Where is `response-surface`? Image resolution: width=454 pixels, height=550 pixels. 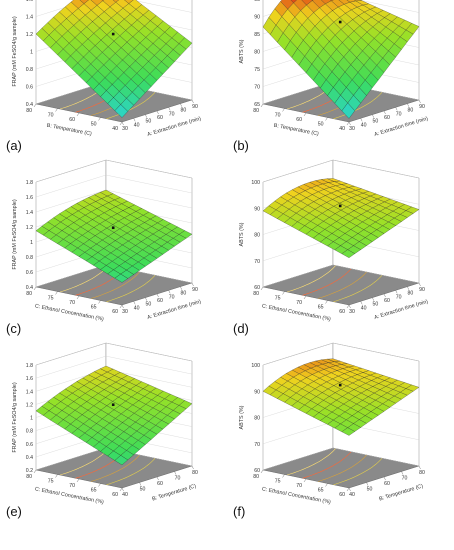
response-surface is located at coordinates (114, 415).